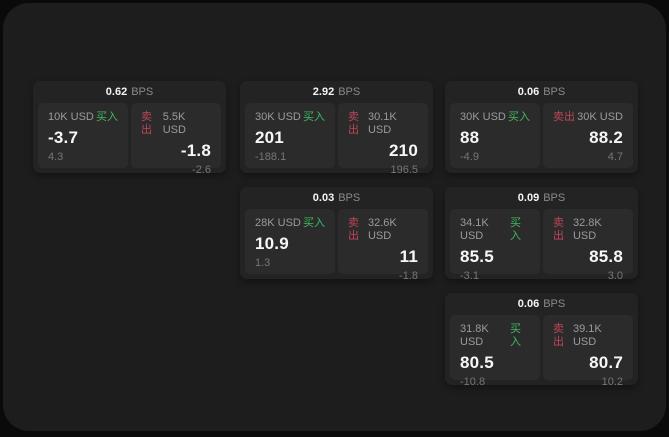 The height and width of the screenshot is (437, 669). I want to click on bps-value: 0.62, so click(116, 92).